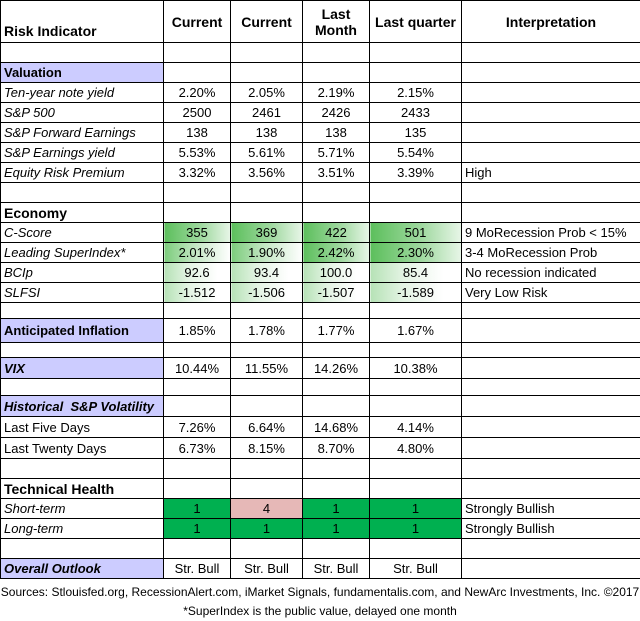 Image resolution: width=640 pixels, height=621 pixels. I want to click on table-row: Last Twenty Days 6.73% 8.15% 8.70% 4.80%, so click(320, 448).